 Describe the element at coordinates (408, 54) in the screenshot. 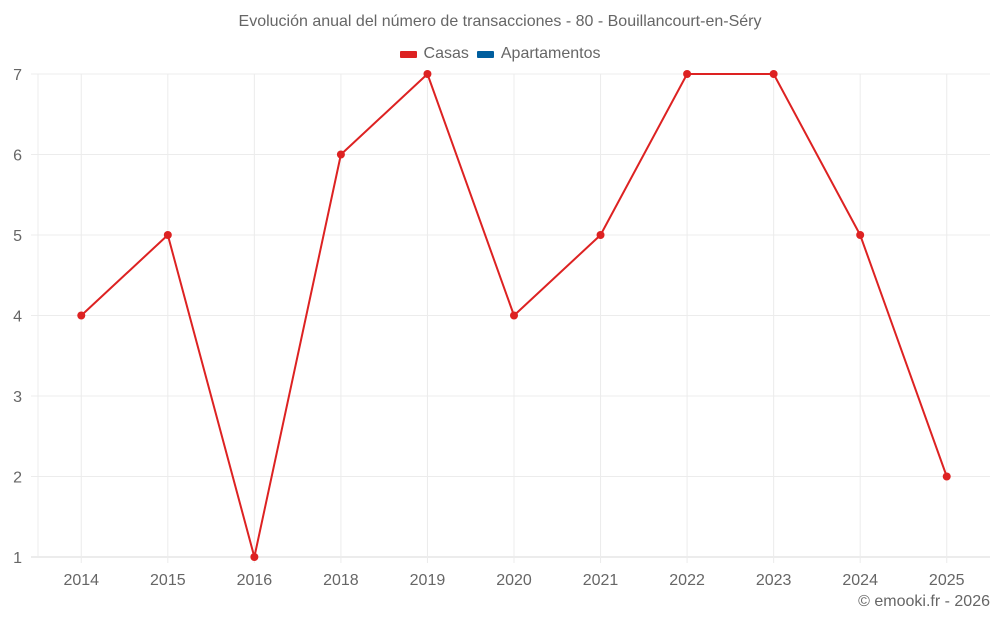

I see `legend-swatch-casas` at that location.